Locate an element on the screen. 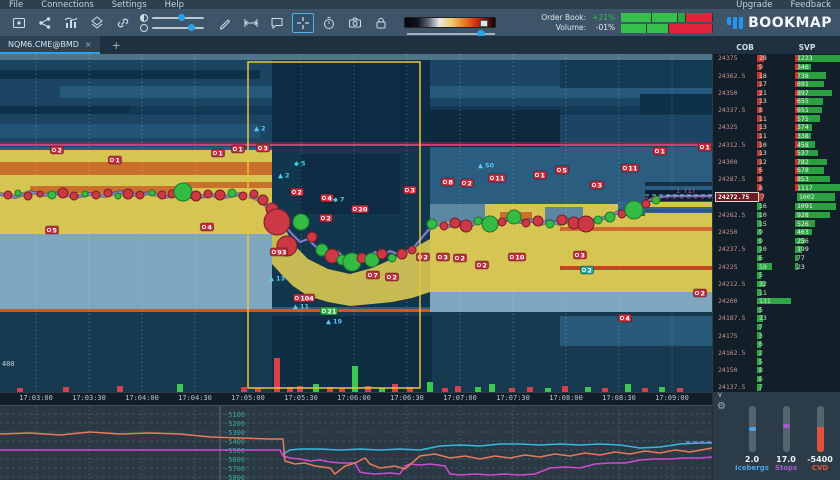 This screenshot has width=840, height=480. colormap-knob is located at coordinates (481, 34).